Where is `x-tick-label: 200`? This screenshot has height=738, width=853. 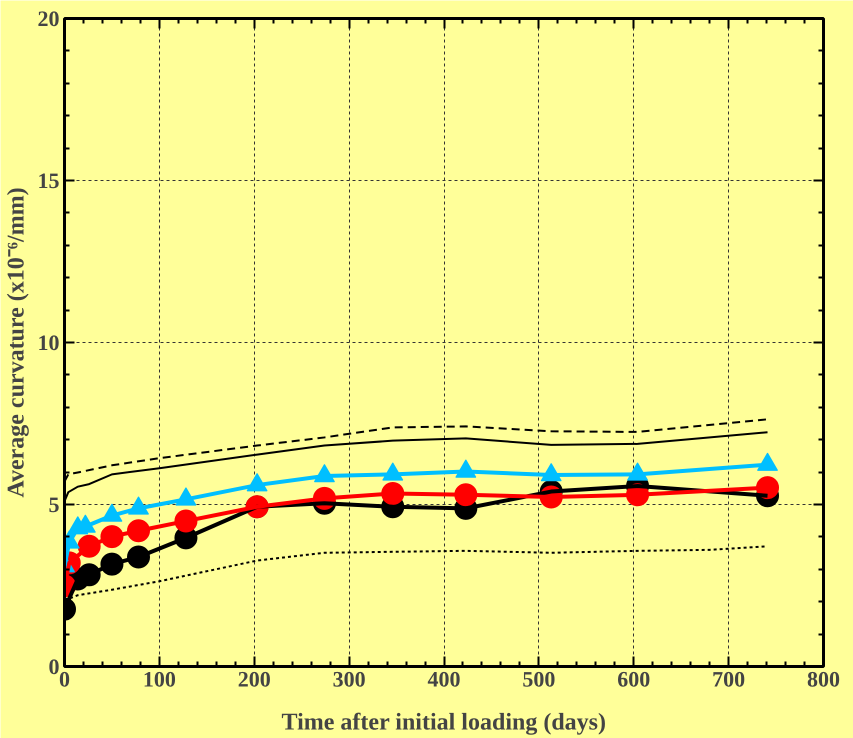
x-tick-label: 200 is located at coordinates (254, 679).